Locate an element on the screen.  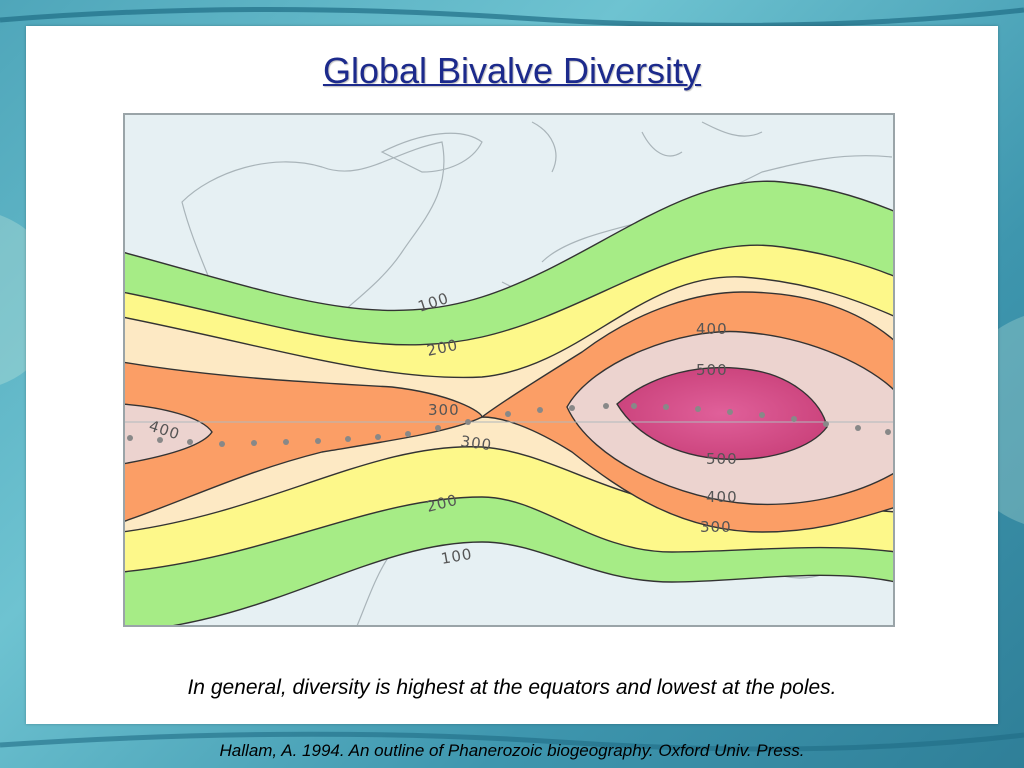
diversity-band-400-west is located at coordinates (168, 434).